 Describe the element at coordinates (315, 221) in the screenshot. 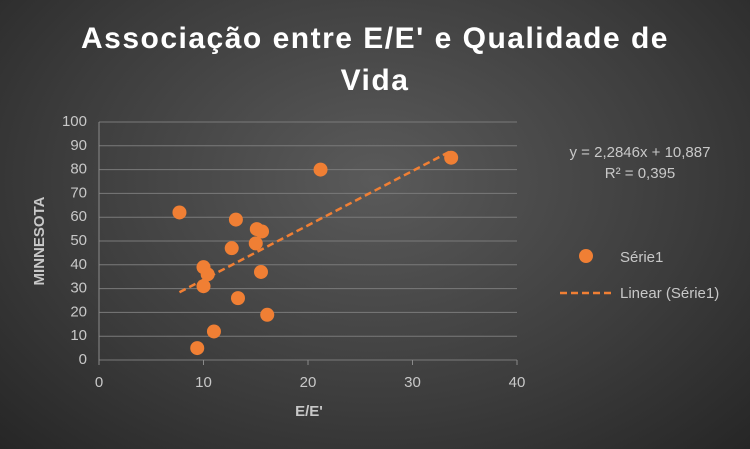

I see `trendline` at that location.